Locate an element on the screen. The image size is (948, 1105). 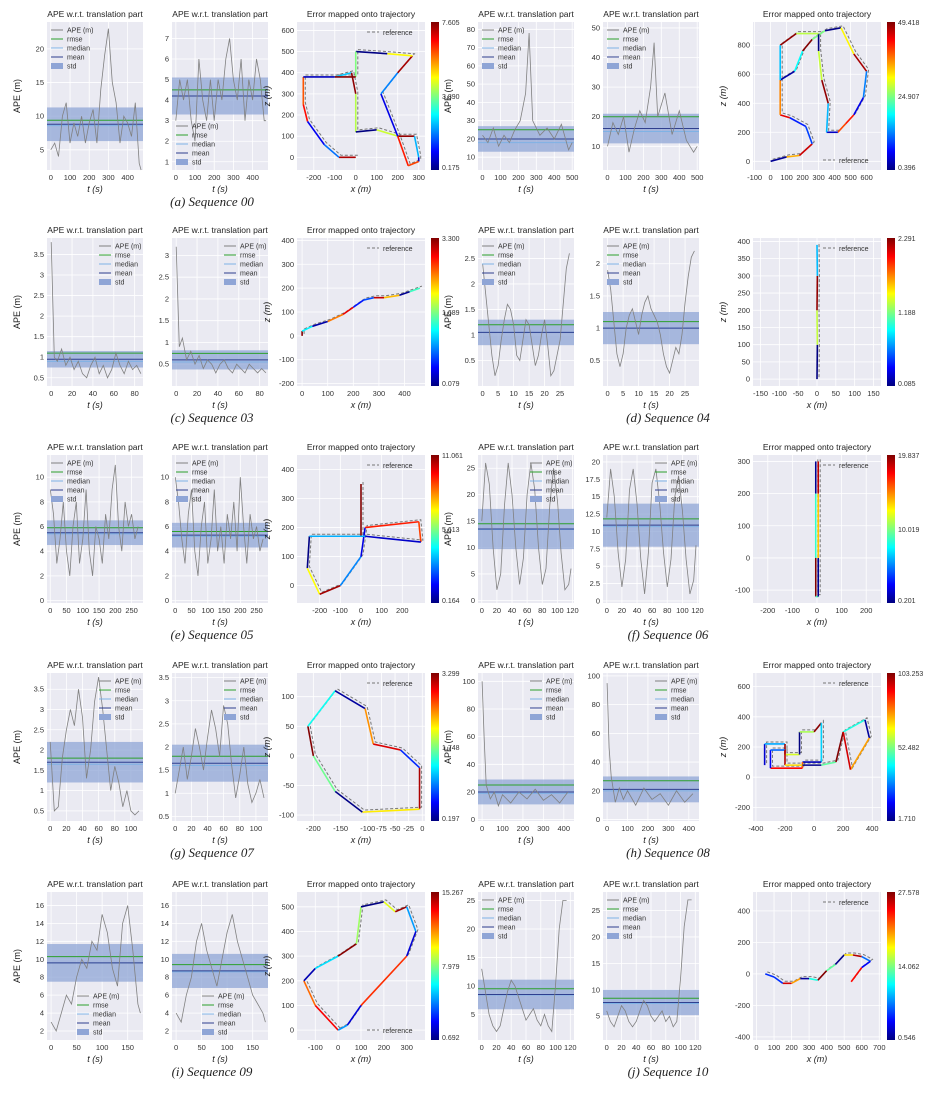
x-tick-label: 10 is located at coordinates (638, 393).